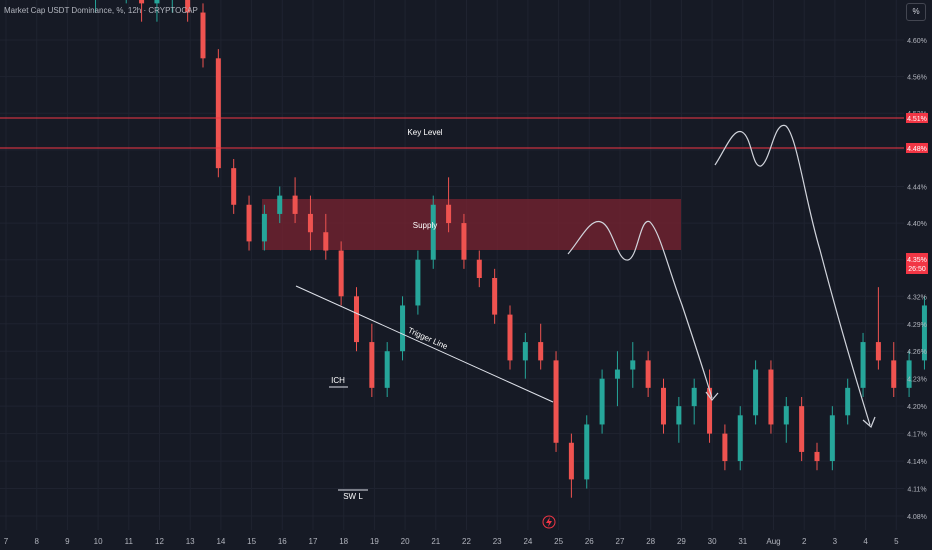  Describe the element at coordinates (712, 541) in the screenshot. I see `x-tick-label: 30` at that location.